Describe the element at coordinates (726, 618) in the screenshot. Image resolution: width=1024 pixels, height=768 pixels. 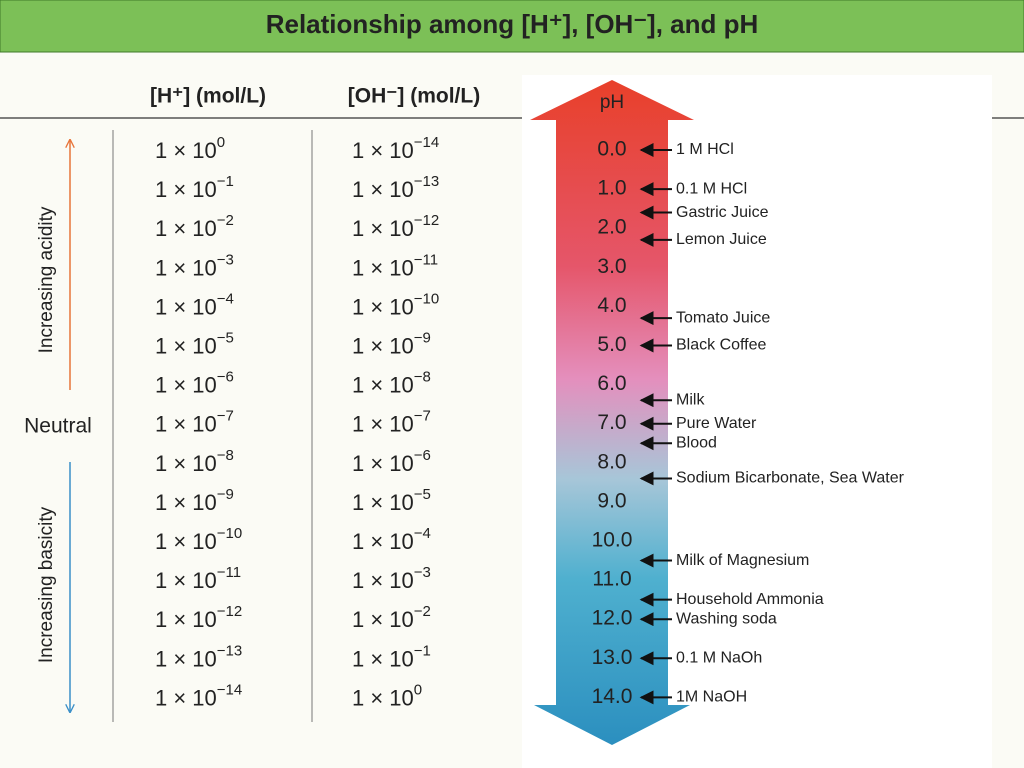
I see `substance-label: Washing soda` at that location.